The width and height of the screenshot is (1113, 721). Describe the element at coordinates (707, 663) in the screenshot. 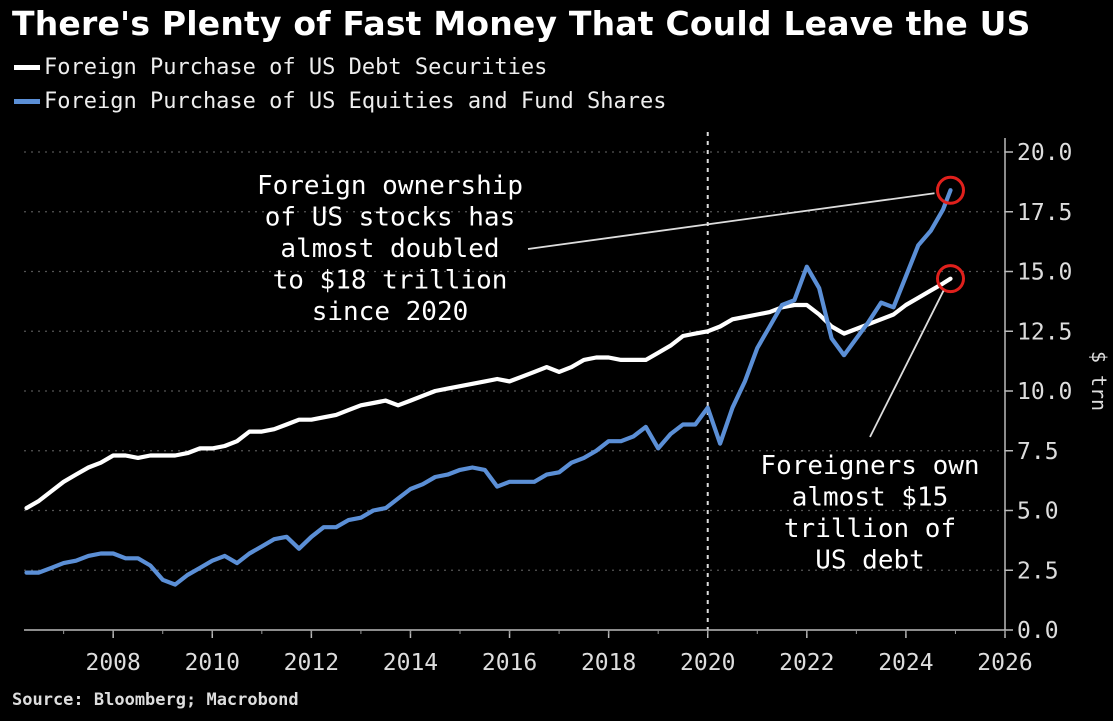

I see `x-tick-label: 2020` at that location.